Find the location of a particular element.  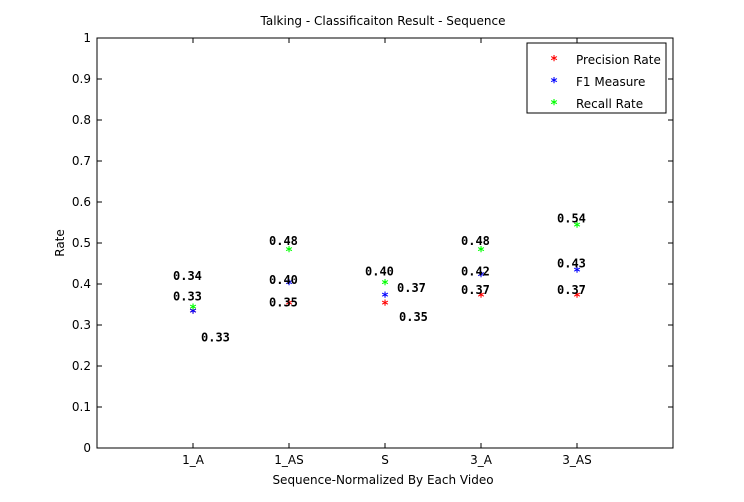

y-axis-label: Rate is located at coordinates (60, 243).